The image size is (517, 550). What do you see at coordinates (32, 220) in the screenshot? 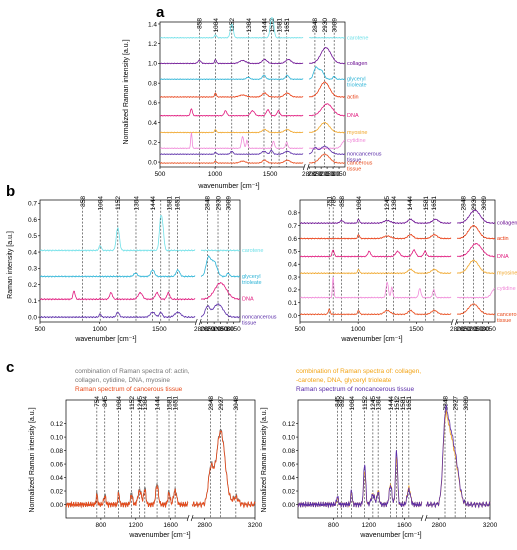
I see `y-tick-label: 0.6` at bounding box center [32, 220].